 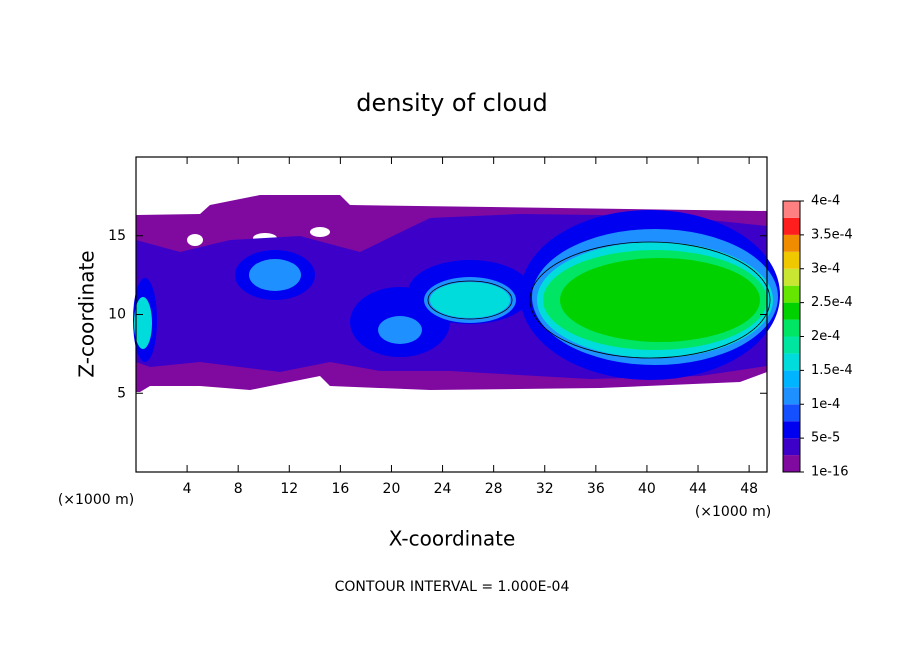 I want to click on x-tick-label: 36, so click(x=596, y=489).